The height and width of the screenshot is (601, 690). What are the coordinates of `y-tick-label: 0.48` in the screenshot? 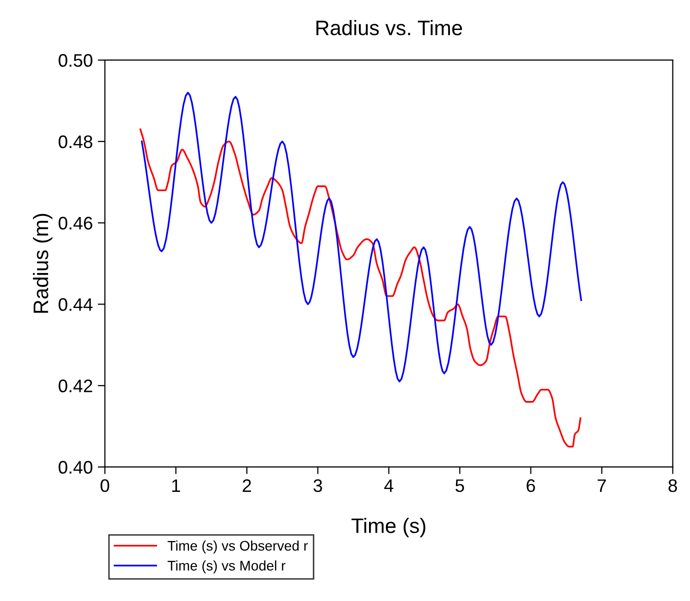 It's located at (75, 141).